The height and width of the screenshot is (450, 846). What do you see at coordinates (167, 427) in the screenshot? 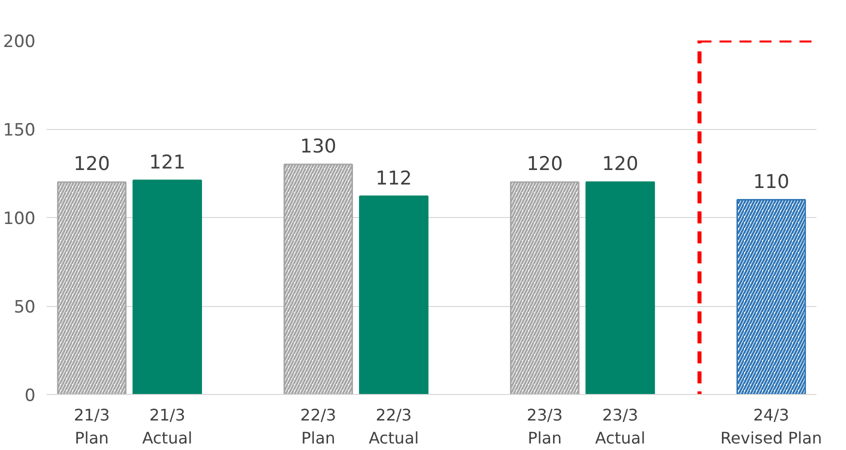
I see `x-tick-label: 21/3 Actual` at bounding box center [167, 427].